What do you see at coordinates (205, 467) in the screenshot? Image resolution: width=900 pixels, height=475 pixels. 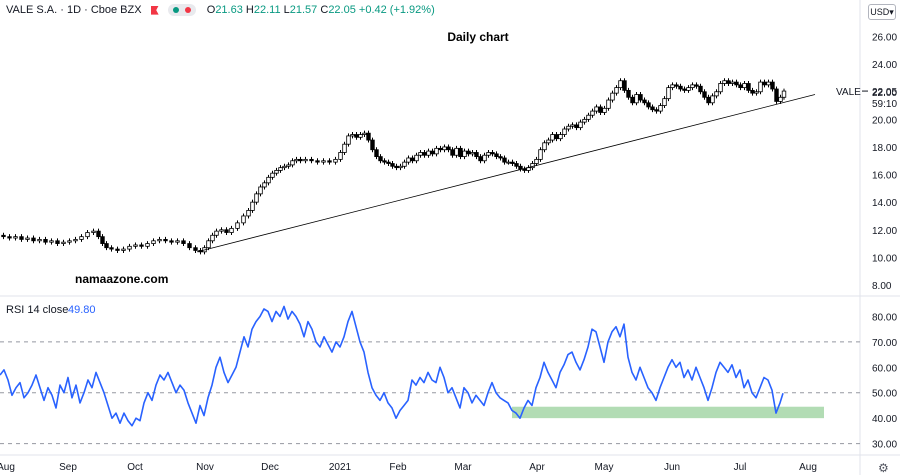 I see `time-axis-tick: Nov` at bounding box center [205, 467].